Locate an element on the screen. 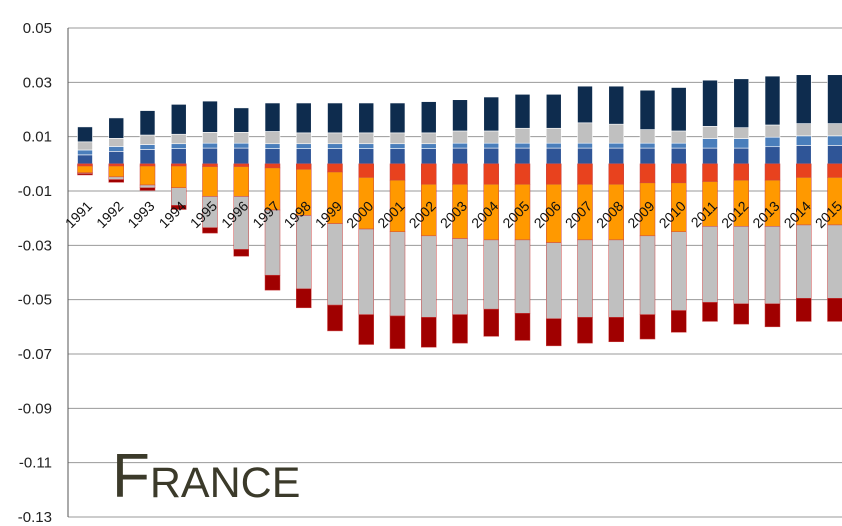 The image size is (842, 526). x-category-label: 1991 is located at coordinates (78, 214).